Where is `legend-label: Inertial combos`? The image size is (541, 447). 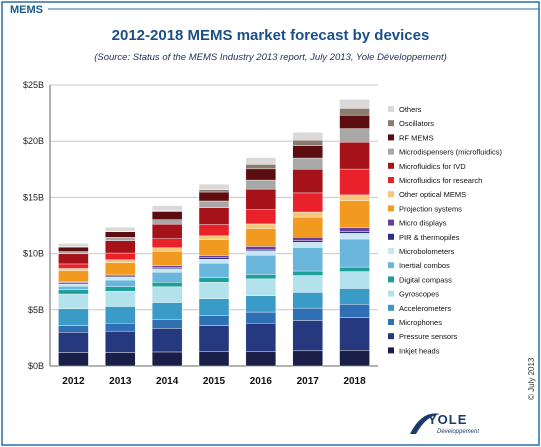 legend-label: Inertial combos is located at coordinates (424, 265).